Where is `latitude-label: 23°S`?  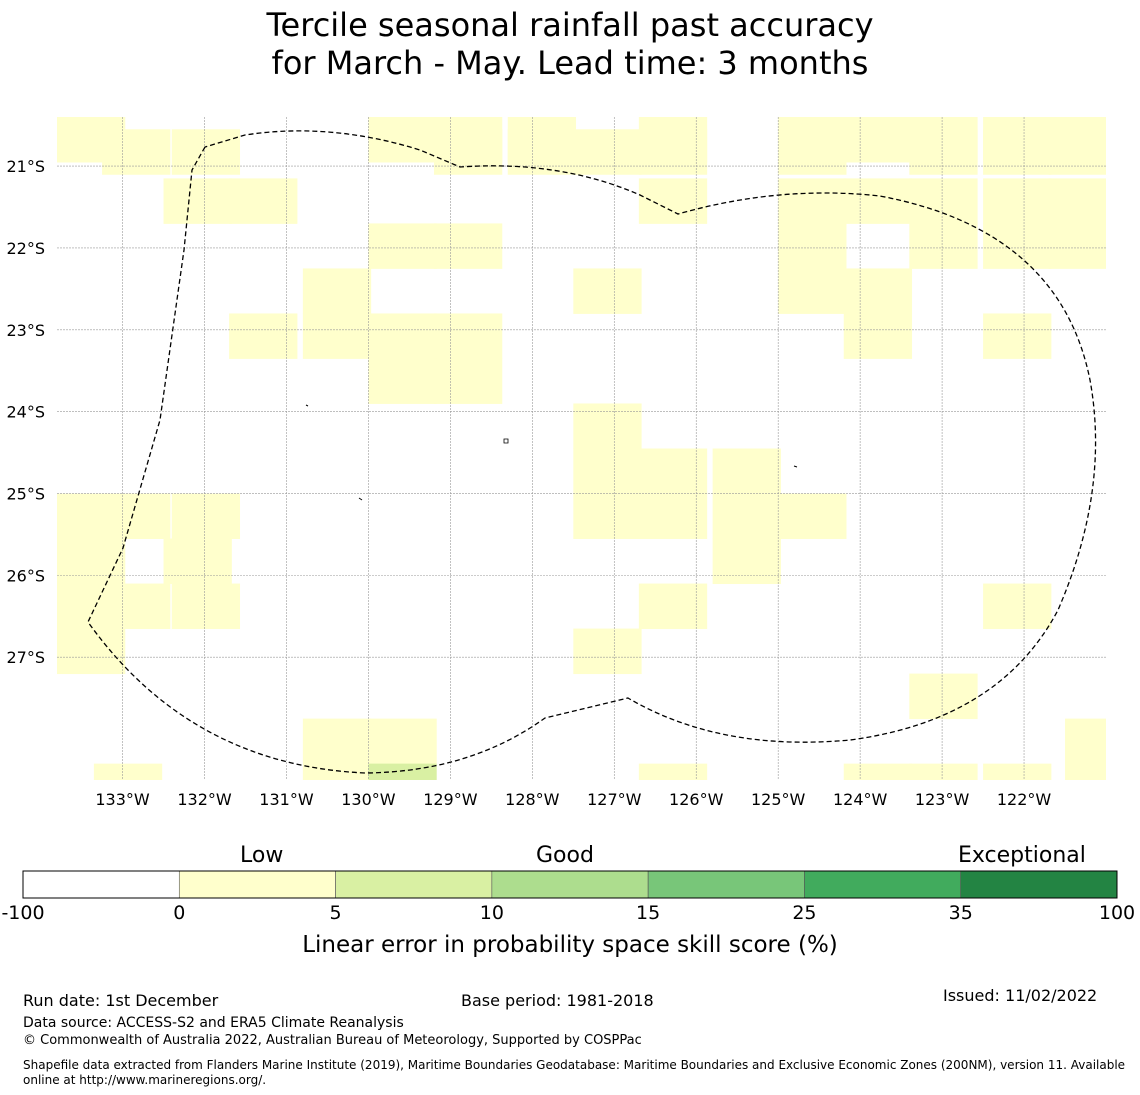 latitude-label: 23°S is located at coordinates (25, 330).